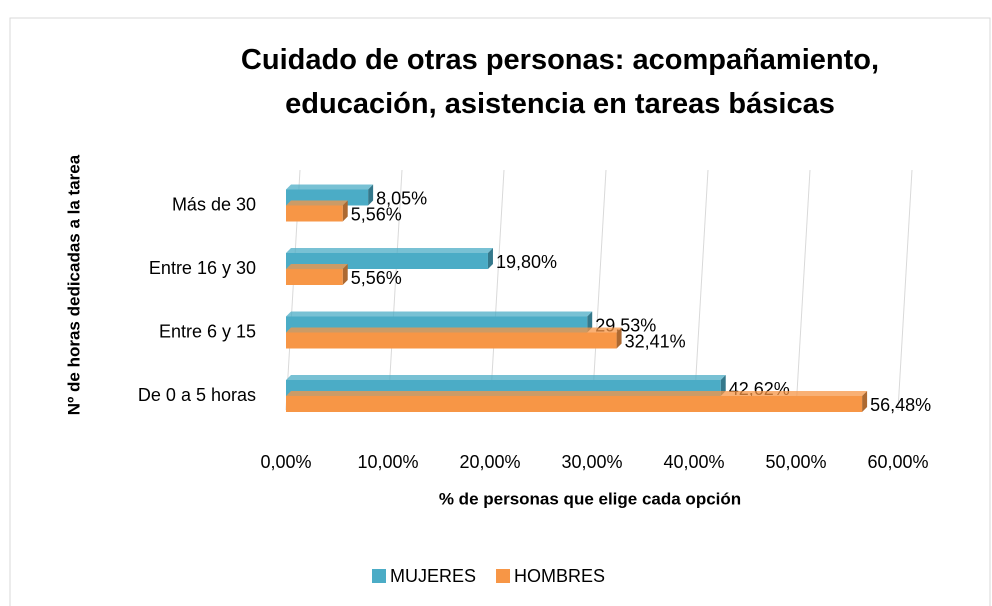 The width and height of the screenshot is (992, 606). Describe the element at coordinates (590, 498) in the screenshot. I see `x-axis-label: % de personas que elige cada opción` at that location.